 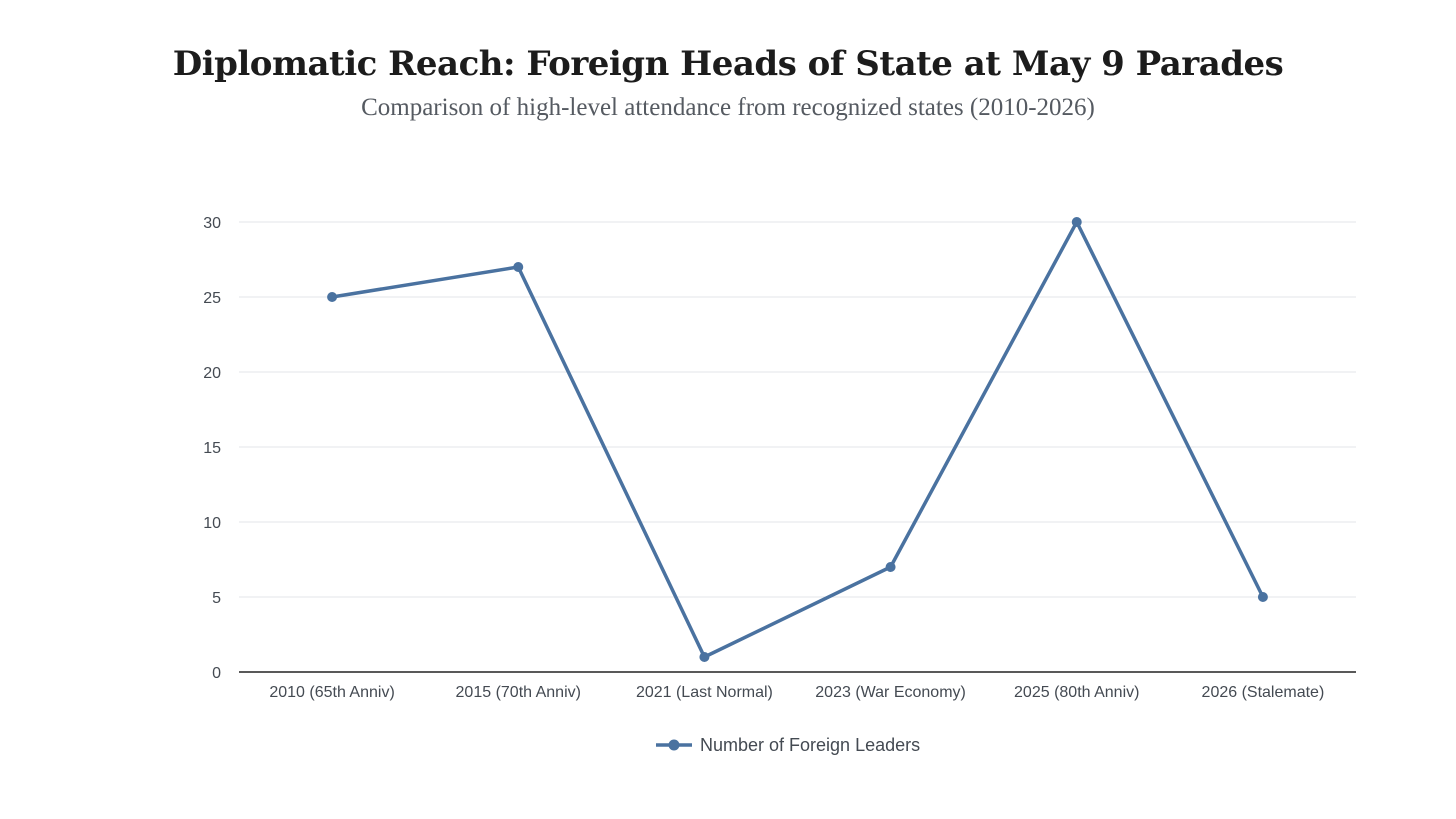 I want to click on y-tick-label: 30, so click(x=212, y=223).